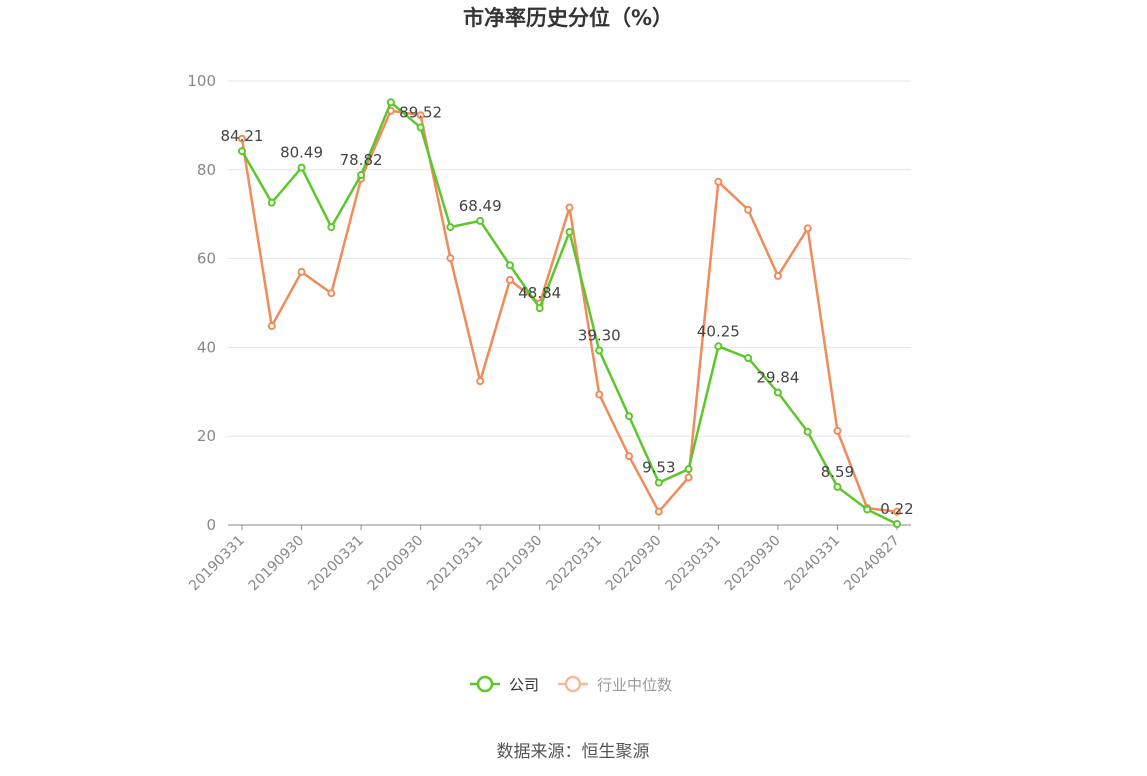 Image resolution: width=1147 pixels, height=776 pixels. I want to click on data-label: 29.84, so click(777, 378).